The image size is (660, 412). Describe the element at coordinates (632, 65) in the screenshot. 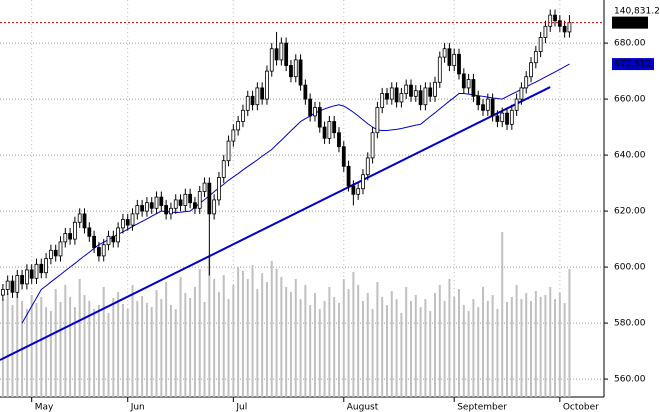

I see `ma-value-label: 672.512` at that location.